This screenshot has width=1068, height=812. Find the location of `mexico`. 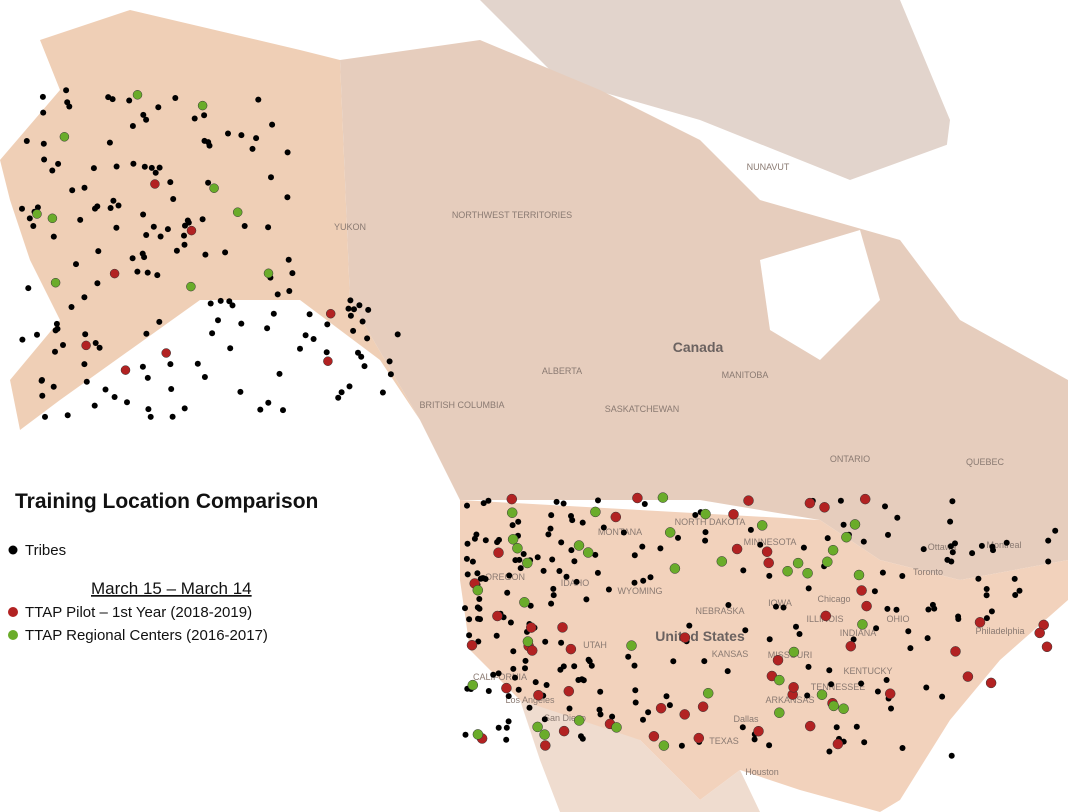

mexico is located at coordinates (640, 756).